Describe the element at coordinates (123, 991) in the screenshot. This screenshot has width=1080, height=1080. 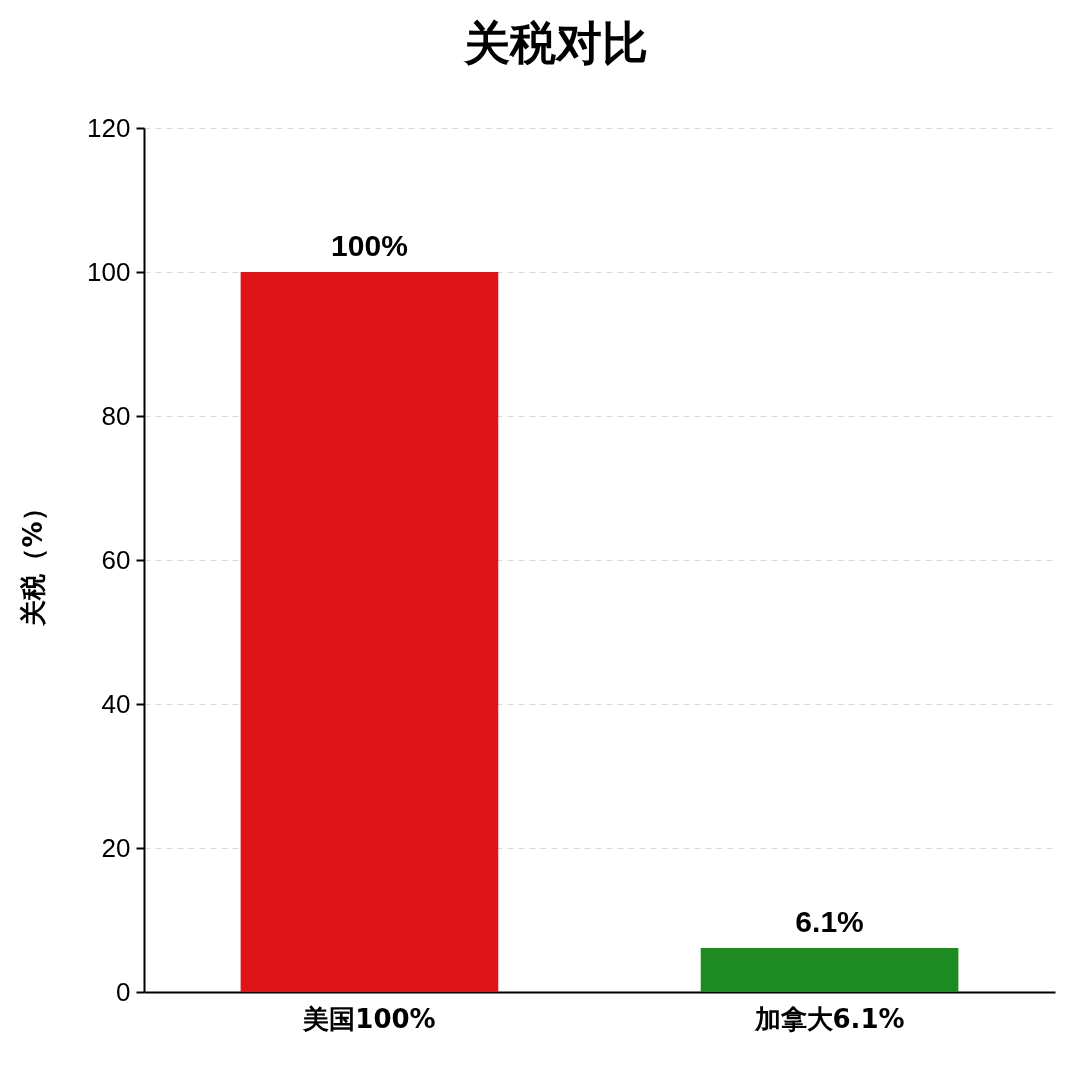
I see `y-tick-label: 0` at that location.